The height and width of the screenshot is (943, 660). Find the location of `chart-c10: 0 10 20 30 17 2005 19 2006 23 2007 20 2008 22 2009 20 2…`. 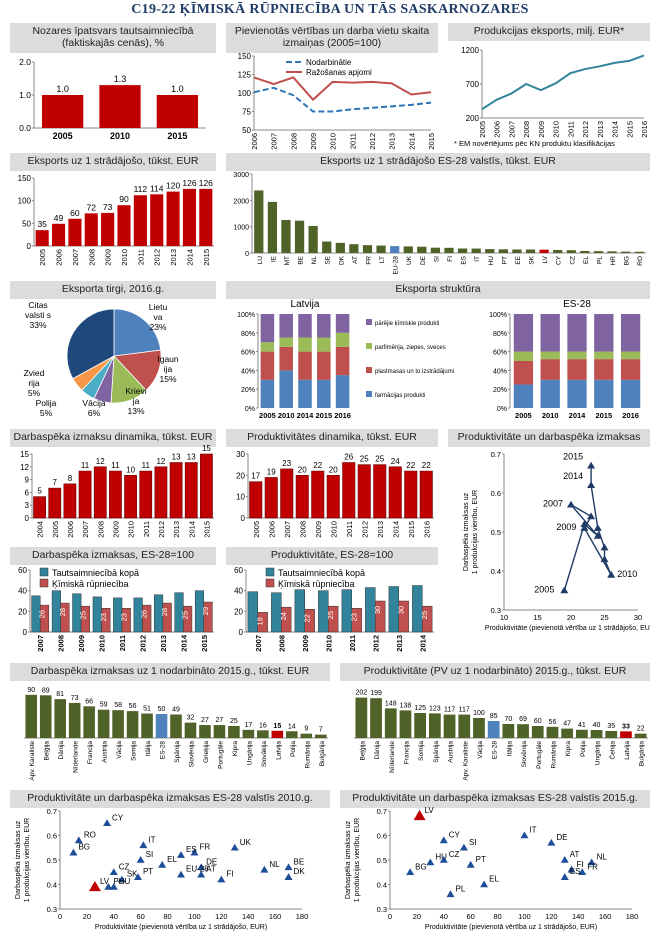

chart-c10: 0 10 20 30 17 2005 19 2006 23 2007 20 2008 22 2009 20 2… is located at coordinates (332, 494).